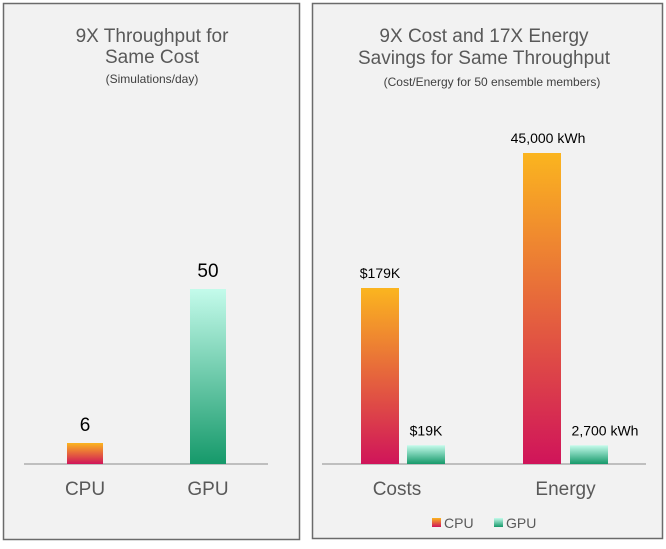  Describe the element at coordinates (426, 454) in the screenshot. I see `bar-costs-gpu` at that location.